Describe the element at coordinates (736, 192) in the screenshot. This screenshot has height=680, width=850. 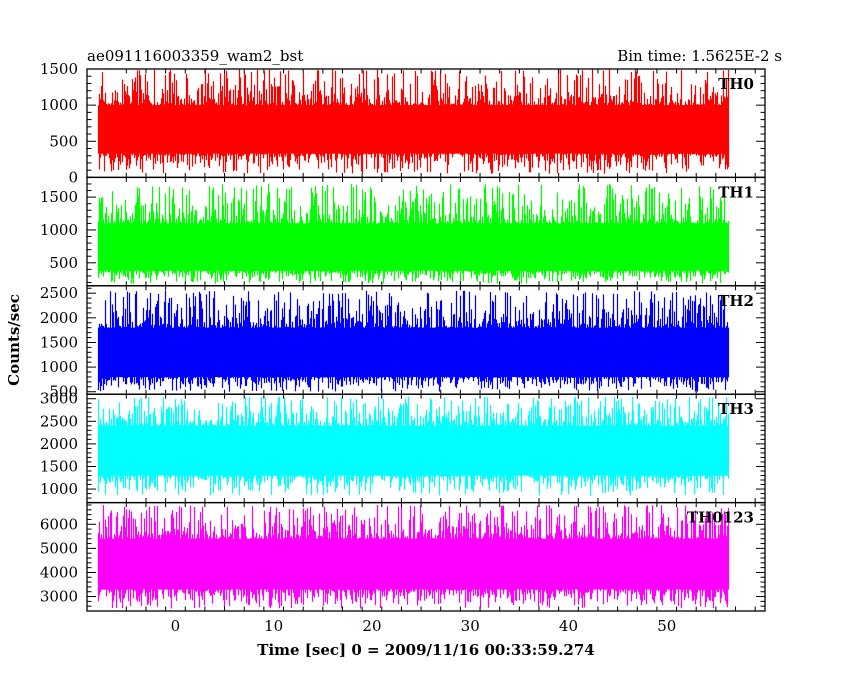
I see `panel-label-th1: TH1` at that location.